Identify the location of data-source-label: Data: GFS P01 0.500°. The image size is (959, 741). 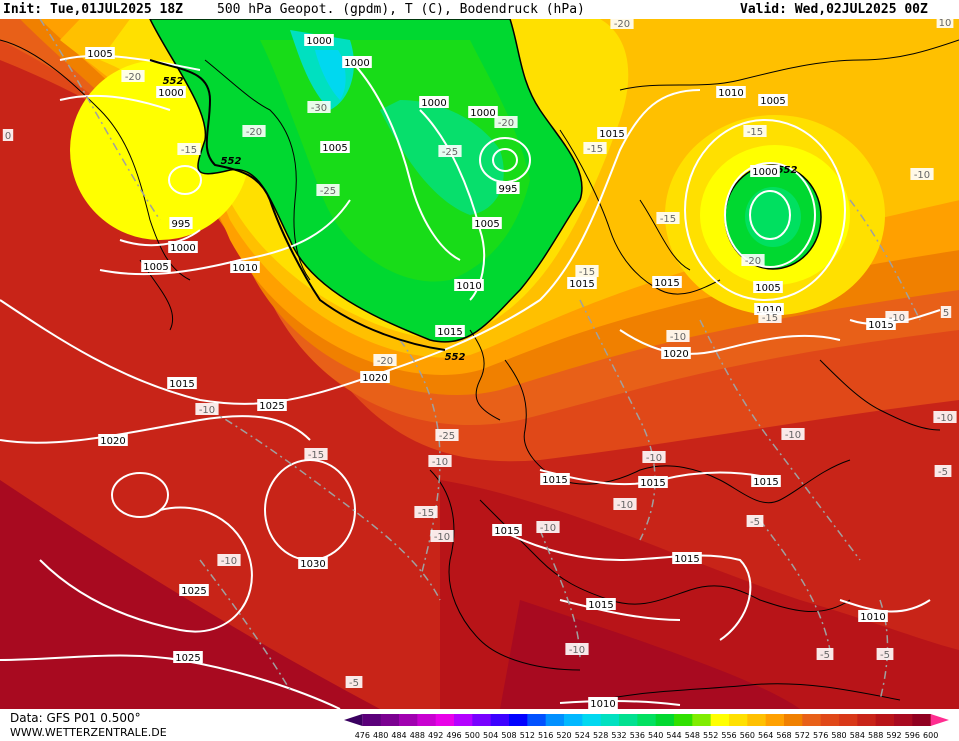
(75, 718).